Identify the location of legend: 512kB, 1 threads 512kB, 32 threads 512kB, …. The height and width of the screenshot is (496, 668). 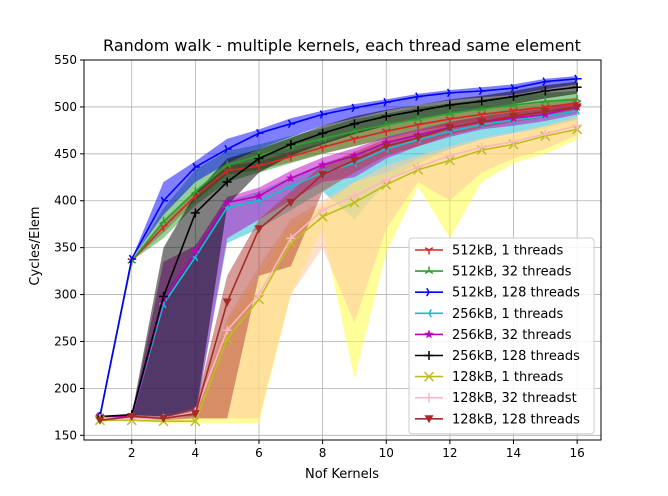
(501, 336).